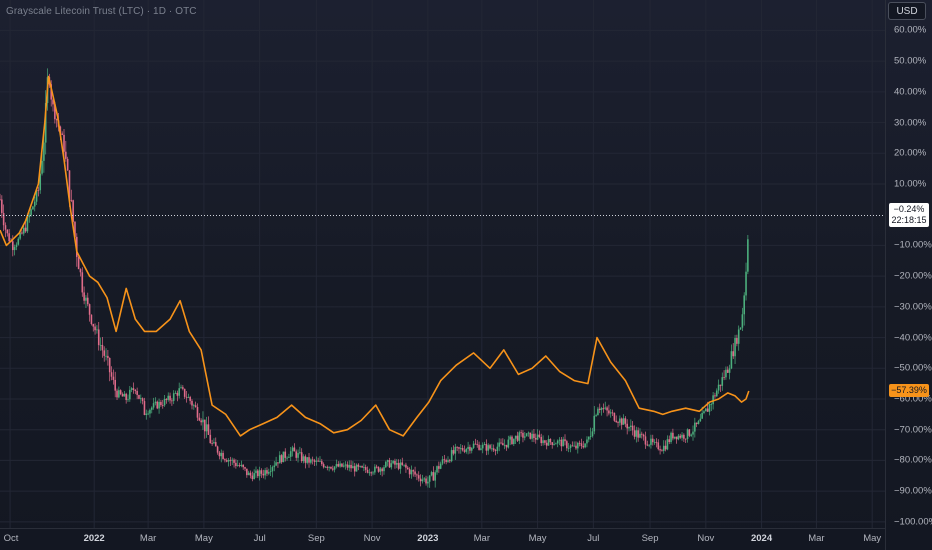  What do you see at coordinates (909, 220) in the screenshot?
I see `bar-countdown: 22:18:15` at bounding box center [909, 220].